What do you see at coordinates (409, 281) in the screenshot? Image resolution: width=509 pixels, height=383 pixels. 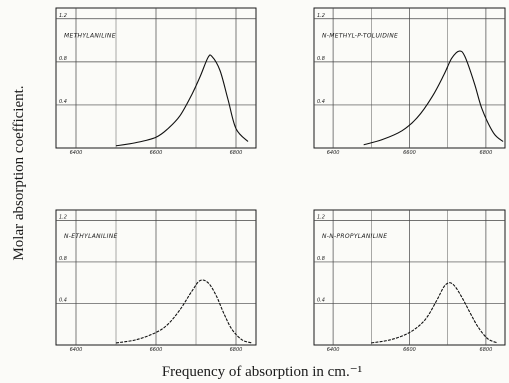 I see `chart-panel: 6400 6600 6800 0.4 0.8 1.2 N-N-PROPYLANILINE` at bounding box center [409, 281].